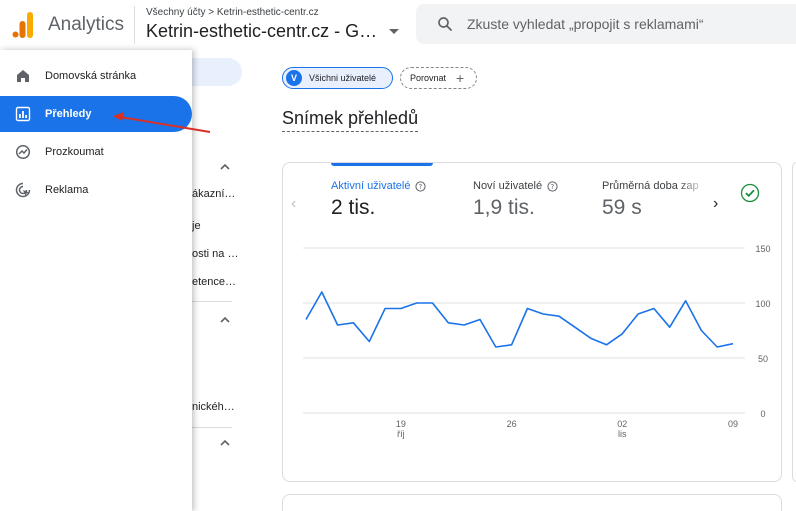 Image resolution: width=796 pixels, height=511 pixels. I want to click on home-icon, so click(23, 76).